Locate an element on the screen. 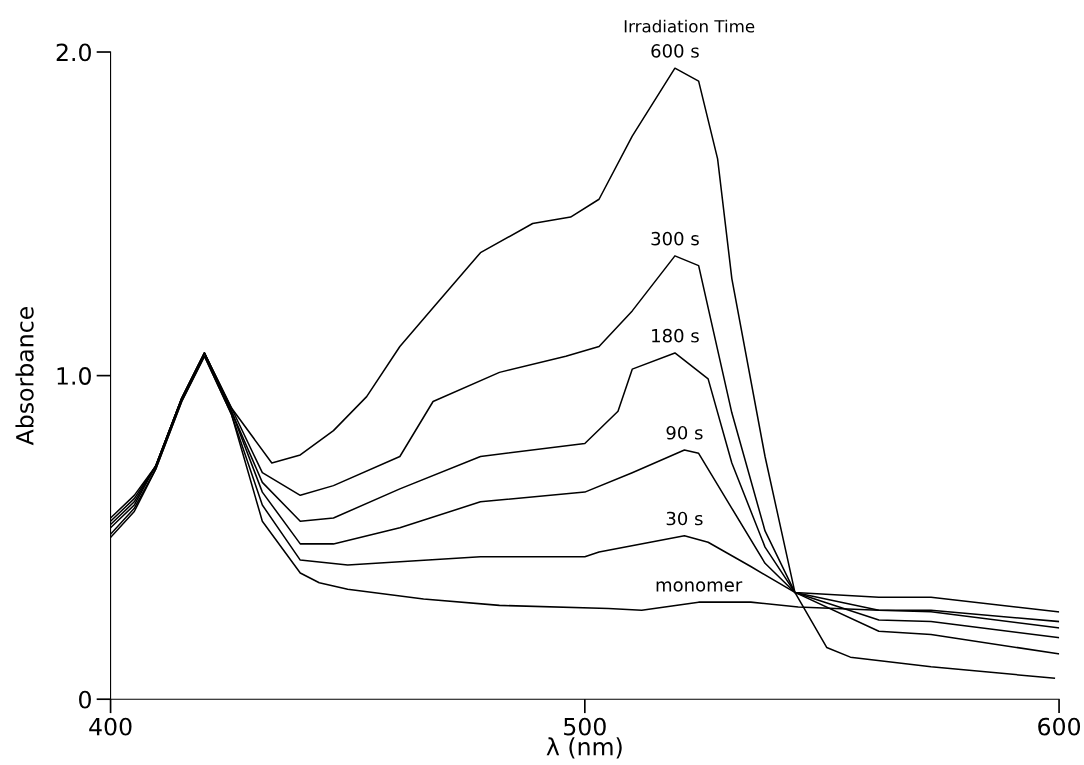  x-axis-title: λ (nm) is located at coordinates (584, 748).